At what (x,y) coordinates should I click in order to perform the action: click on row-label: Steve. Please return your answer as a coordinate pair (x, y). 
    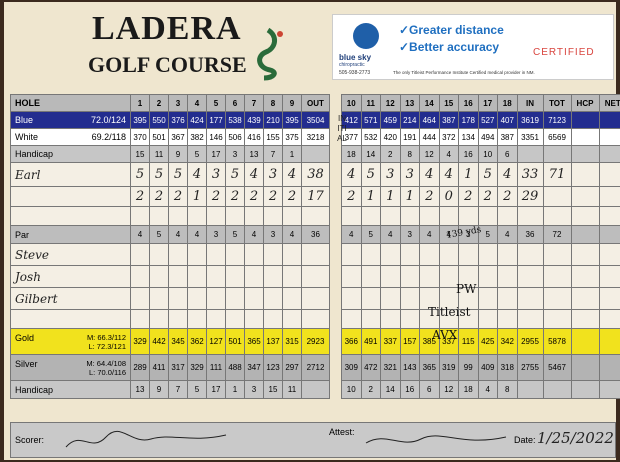
    Looking at the image, I should click on (70, 254).